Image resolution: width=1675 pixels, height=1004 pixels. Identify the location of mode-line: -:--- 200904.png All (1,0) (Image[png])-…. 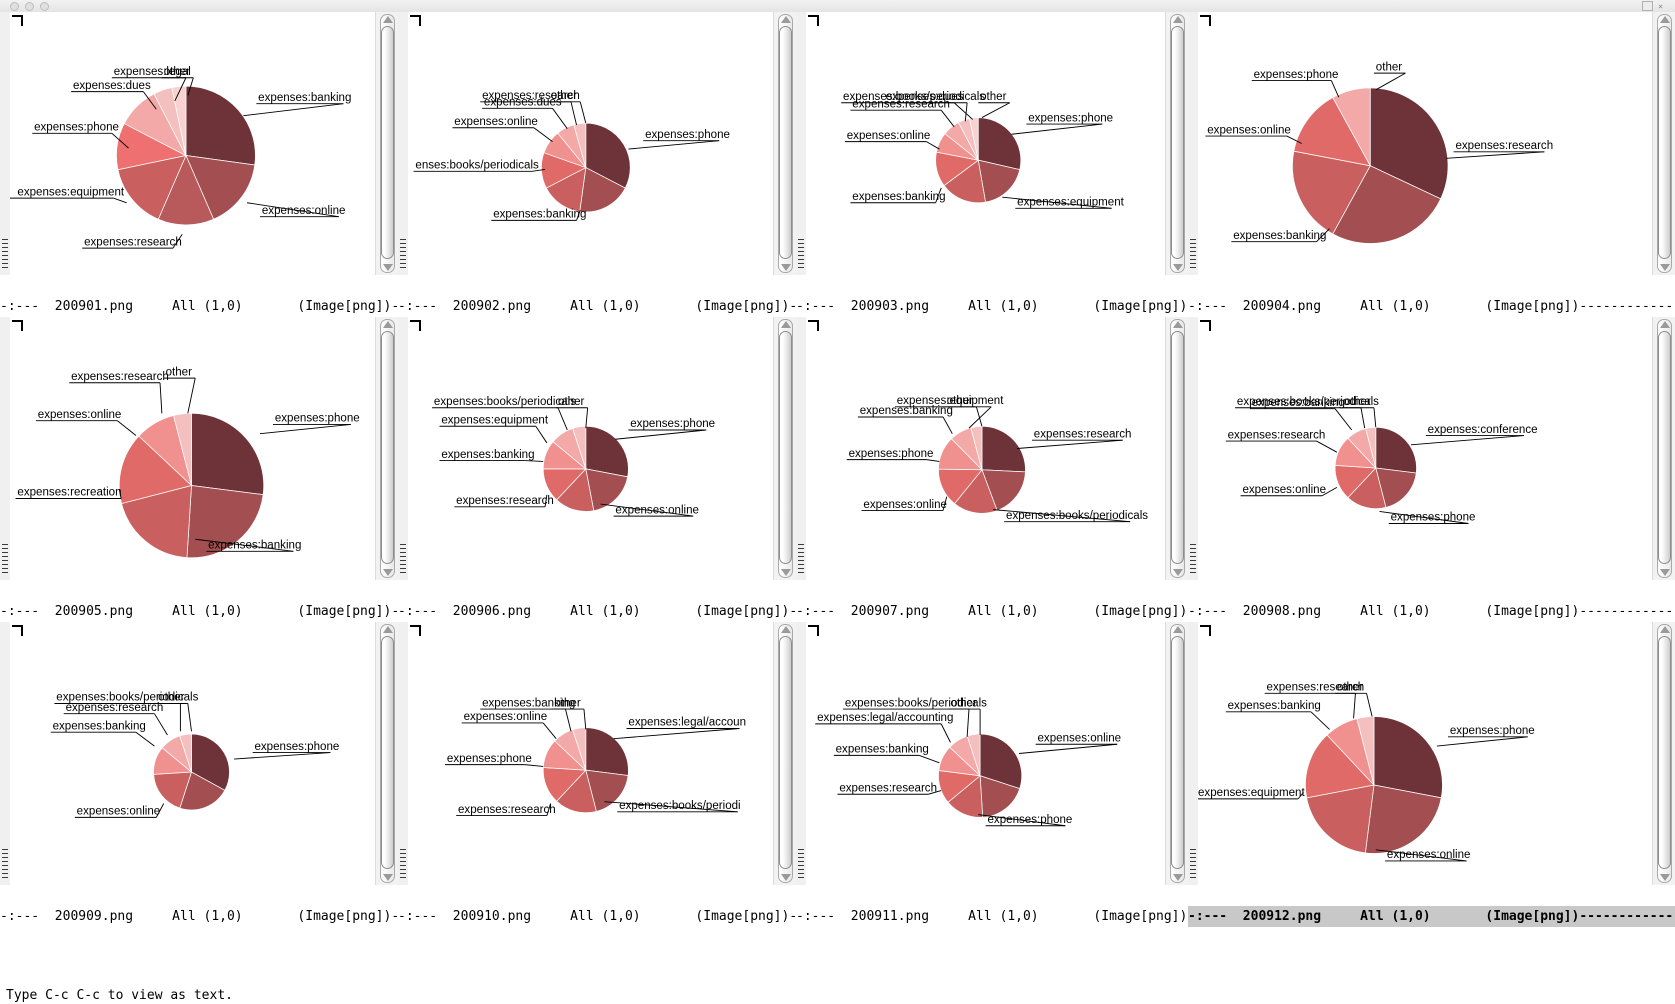
(1431, 306).